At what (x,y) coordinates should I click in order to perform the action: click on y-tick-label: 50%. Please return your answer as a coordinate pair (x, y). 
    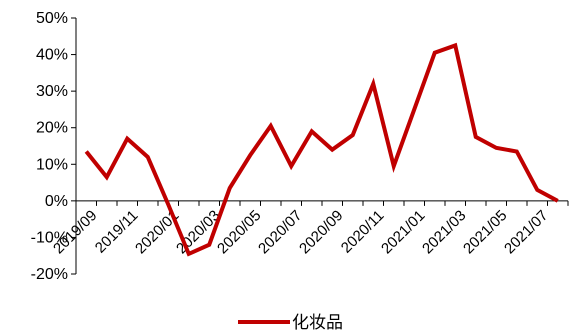
    Looking at the image, I should click on (52, 18).